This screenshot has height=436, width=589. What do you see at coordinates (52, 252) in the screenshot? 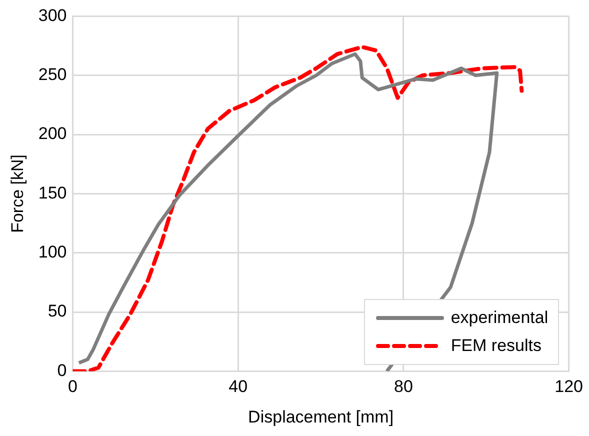
I see `y-tick-label: 100` at bounding box center [52, 252].